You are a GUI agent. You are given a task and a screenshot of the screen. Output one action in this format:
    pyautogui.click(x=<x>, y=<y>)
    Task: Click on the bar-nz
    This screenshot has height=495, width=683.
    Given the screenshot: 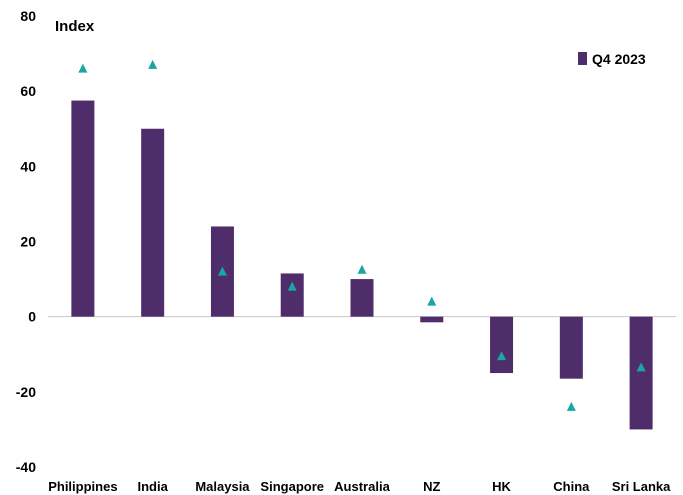 What is the action you would take?
    pyautogui.click(x=432, y=319)
    